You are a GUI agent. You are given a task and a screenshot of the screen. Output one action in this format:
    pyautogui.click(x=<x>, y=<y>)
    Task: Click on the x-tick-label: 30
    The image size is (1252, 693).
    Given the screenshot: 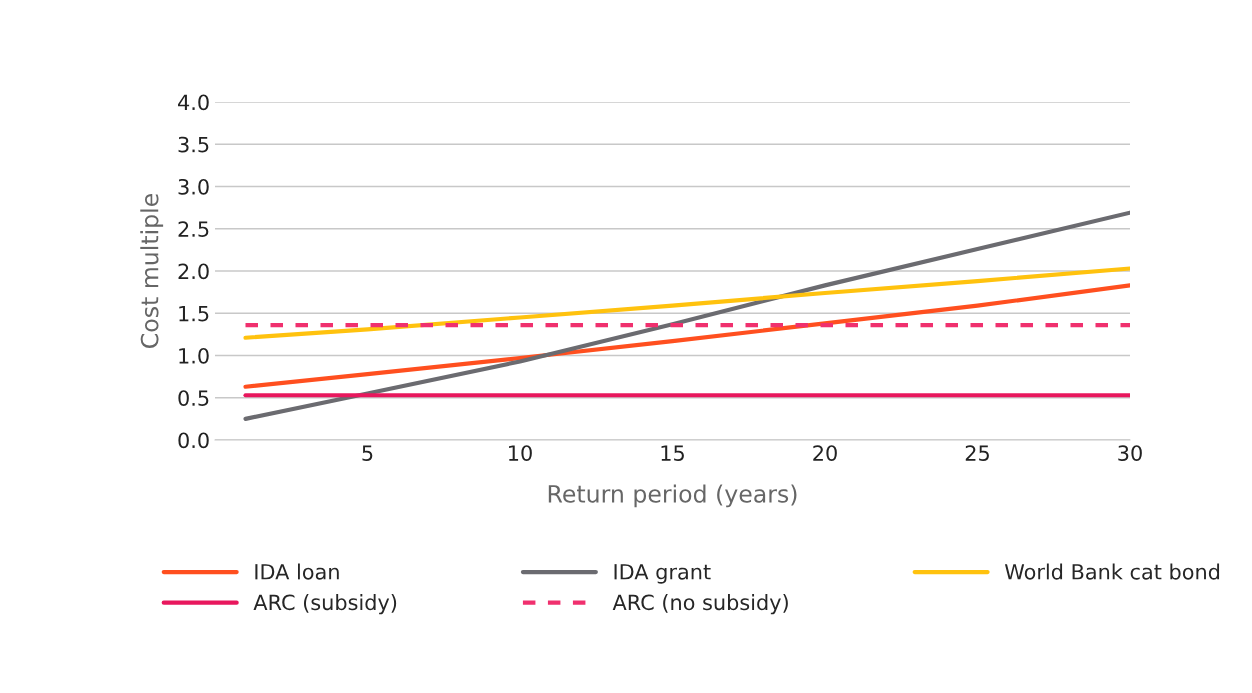 What is the action you would take?
    pyautogui.click(x=1130, y=453)
    